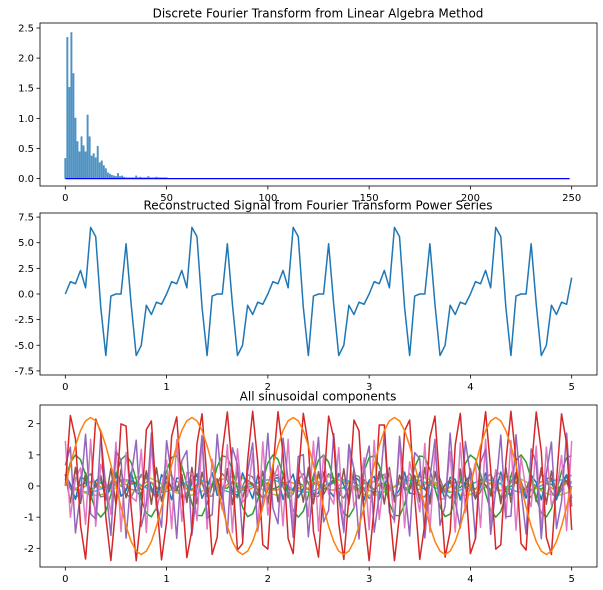  What do you see at coordinates (470, 198) in the screenshot?
I see `x-tick-label: 200` at bounding box center [470, 198].